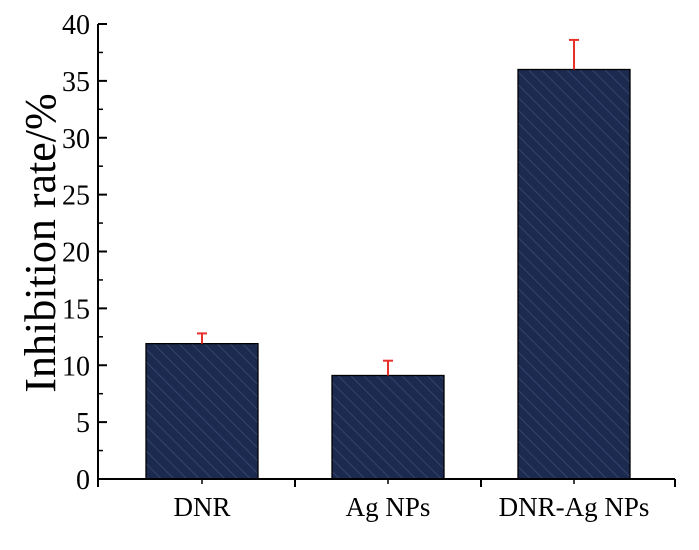 The height and width of the screenshot is (550, 699). I want to click on bar-ag-nps, so click(388, 427).